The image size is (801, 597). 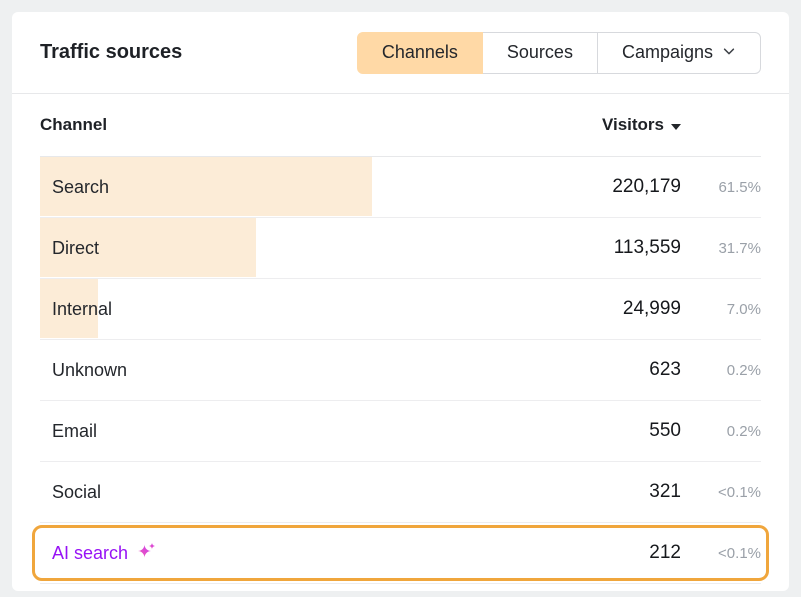 What do you see at coordinates (665, 491) in the screenshot?
I see `visitors-value: 321` at bounding box center [665, 491].